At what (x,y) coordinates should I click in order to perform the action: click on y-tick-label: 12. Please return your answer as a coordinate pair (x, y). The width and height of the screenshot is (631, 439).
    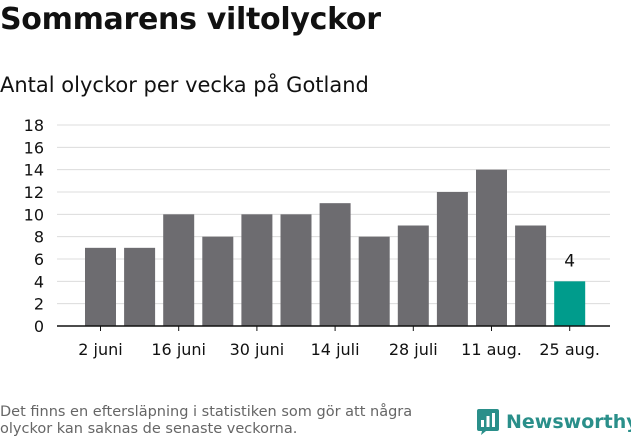
    Looking at the image, I should click on (34, 192).